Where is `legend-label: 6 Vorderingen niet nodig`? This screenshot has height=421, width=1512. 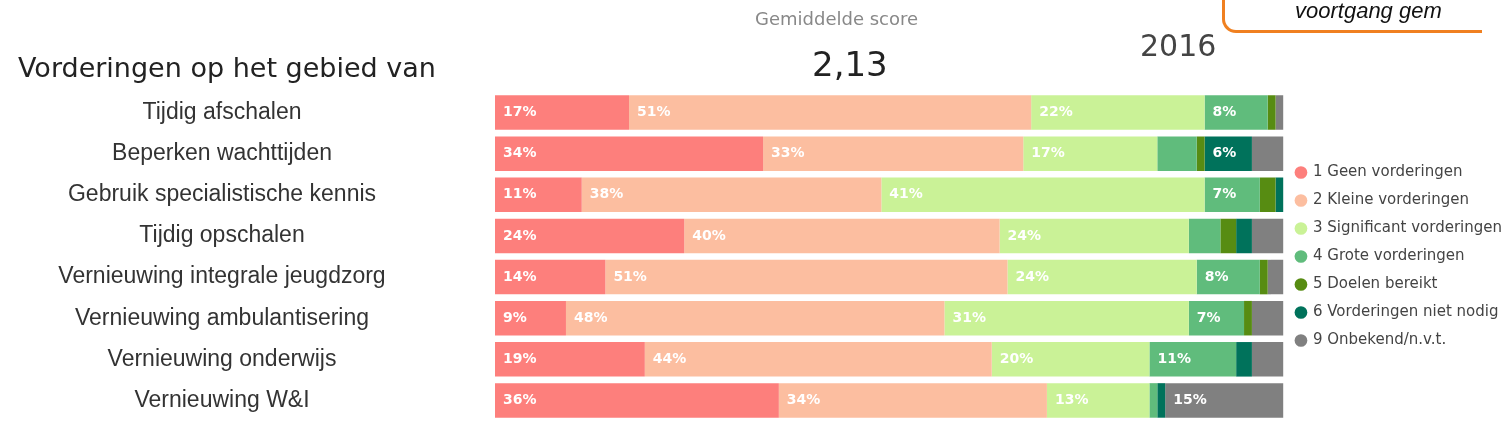 legend-label: 6 Vorderingen niet nodig is located at coordinates (1405, 311).